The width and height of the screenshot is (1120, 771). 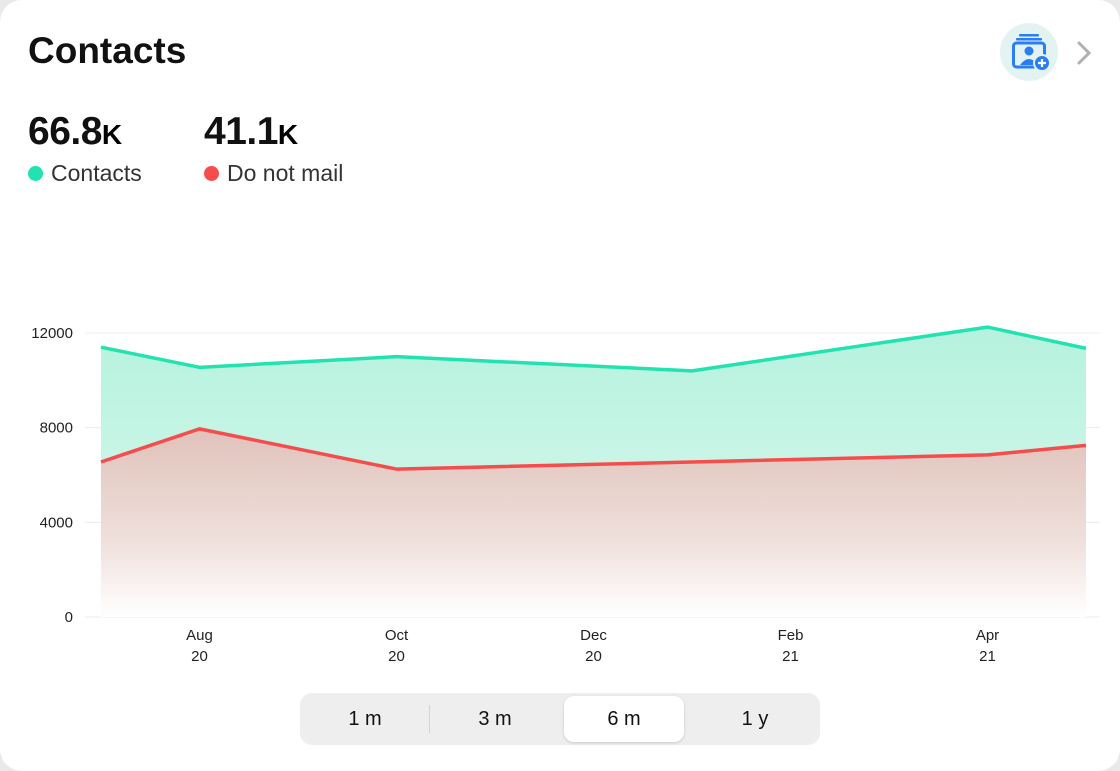 I want to click on stat-contacts: 66.8K Contacts, so click(x=85, y=148).